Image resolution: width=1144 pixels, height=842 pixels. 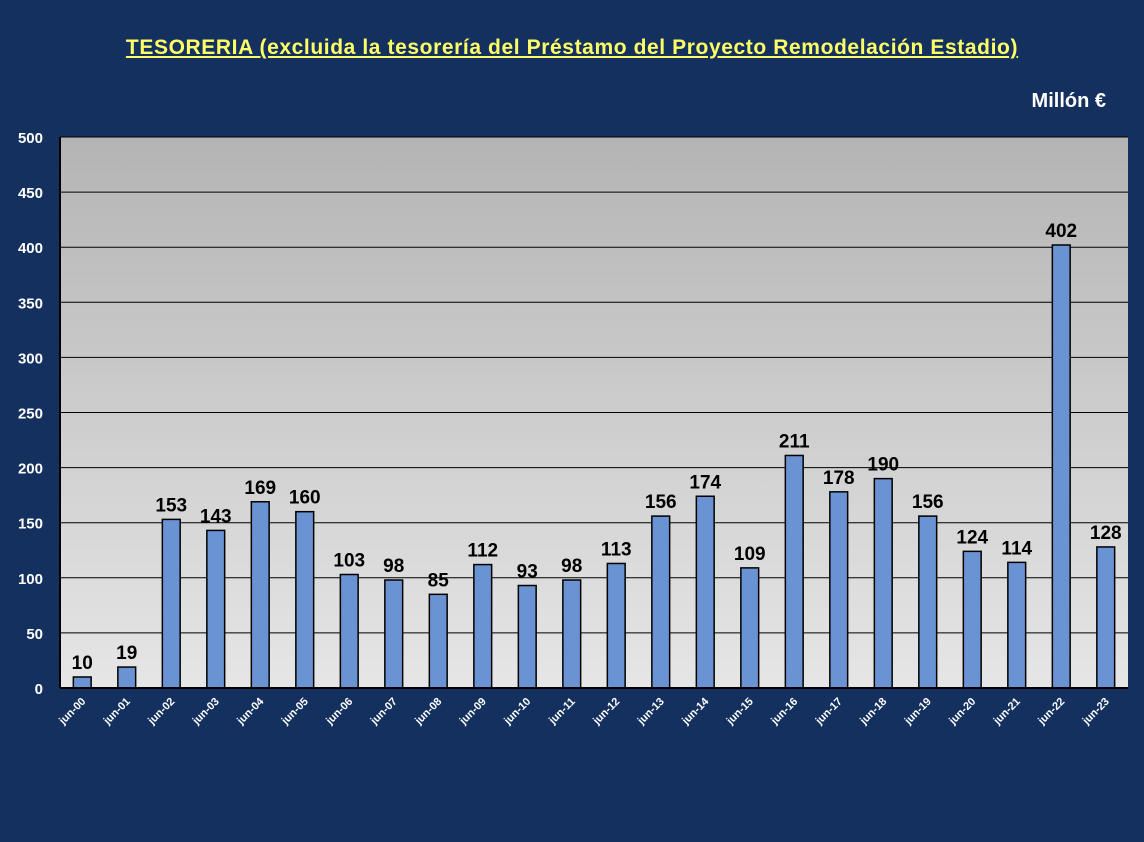 What do you see at coordinates (918, 712) in the screenshot?
I see `x-tick-label: jun-19` at bounding box center [918, 712].